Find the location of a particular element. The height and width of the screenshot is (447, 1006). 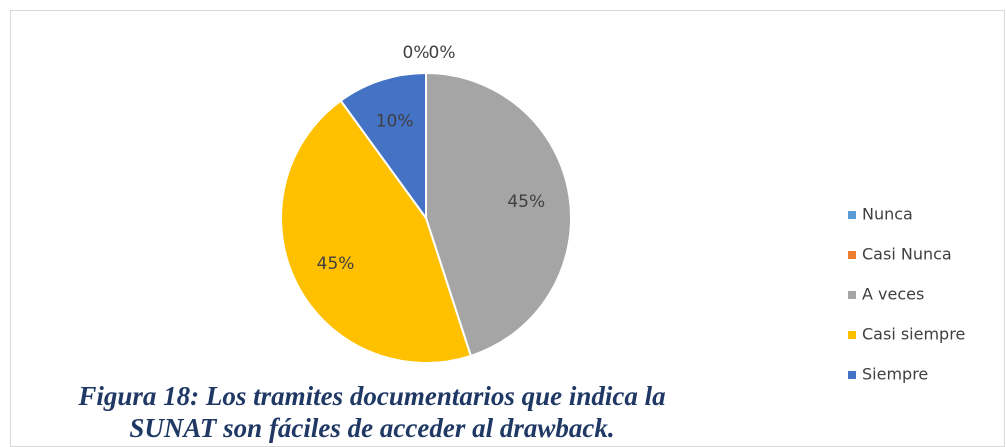

data-label: 10% is located at coordinates (395, 121).